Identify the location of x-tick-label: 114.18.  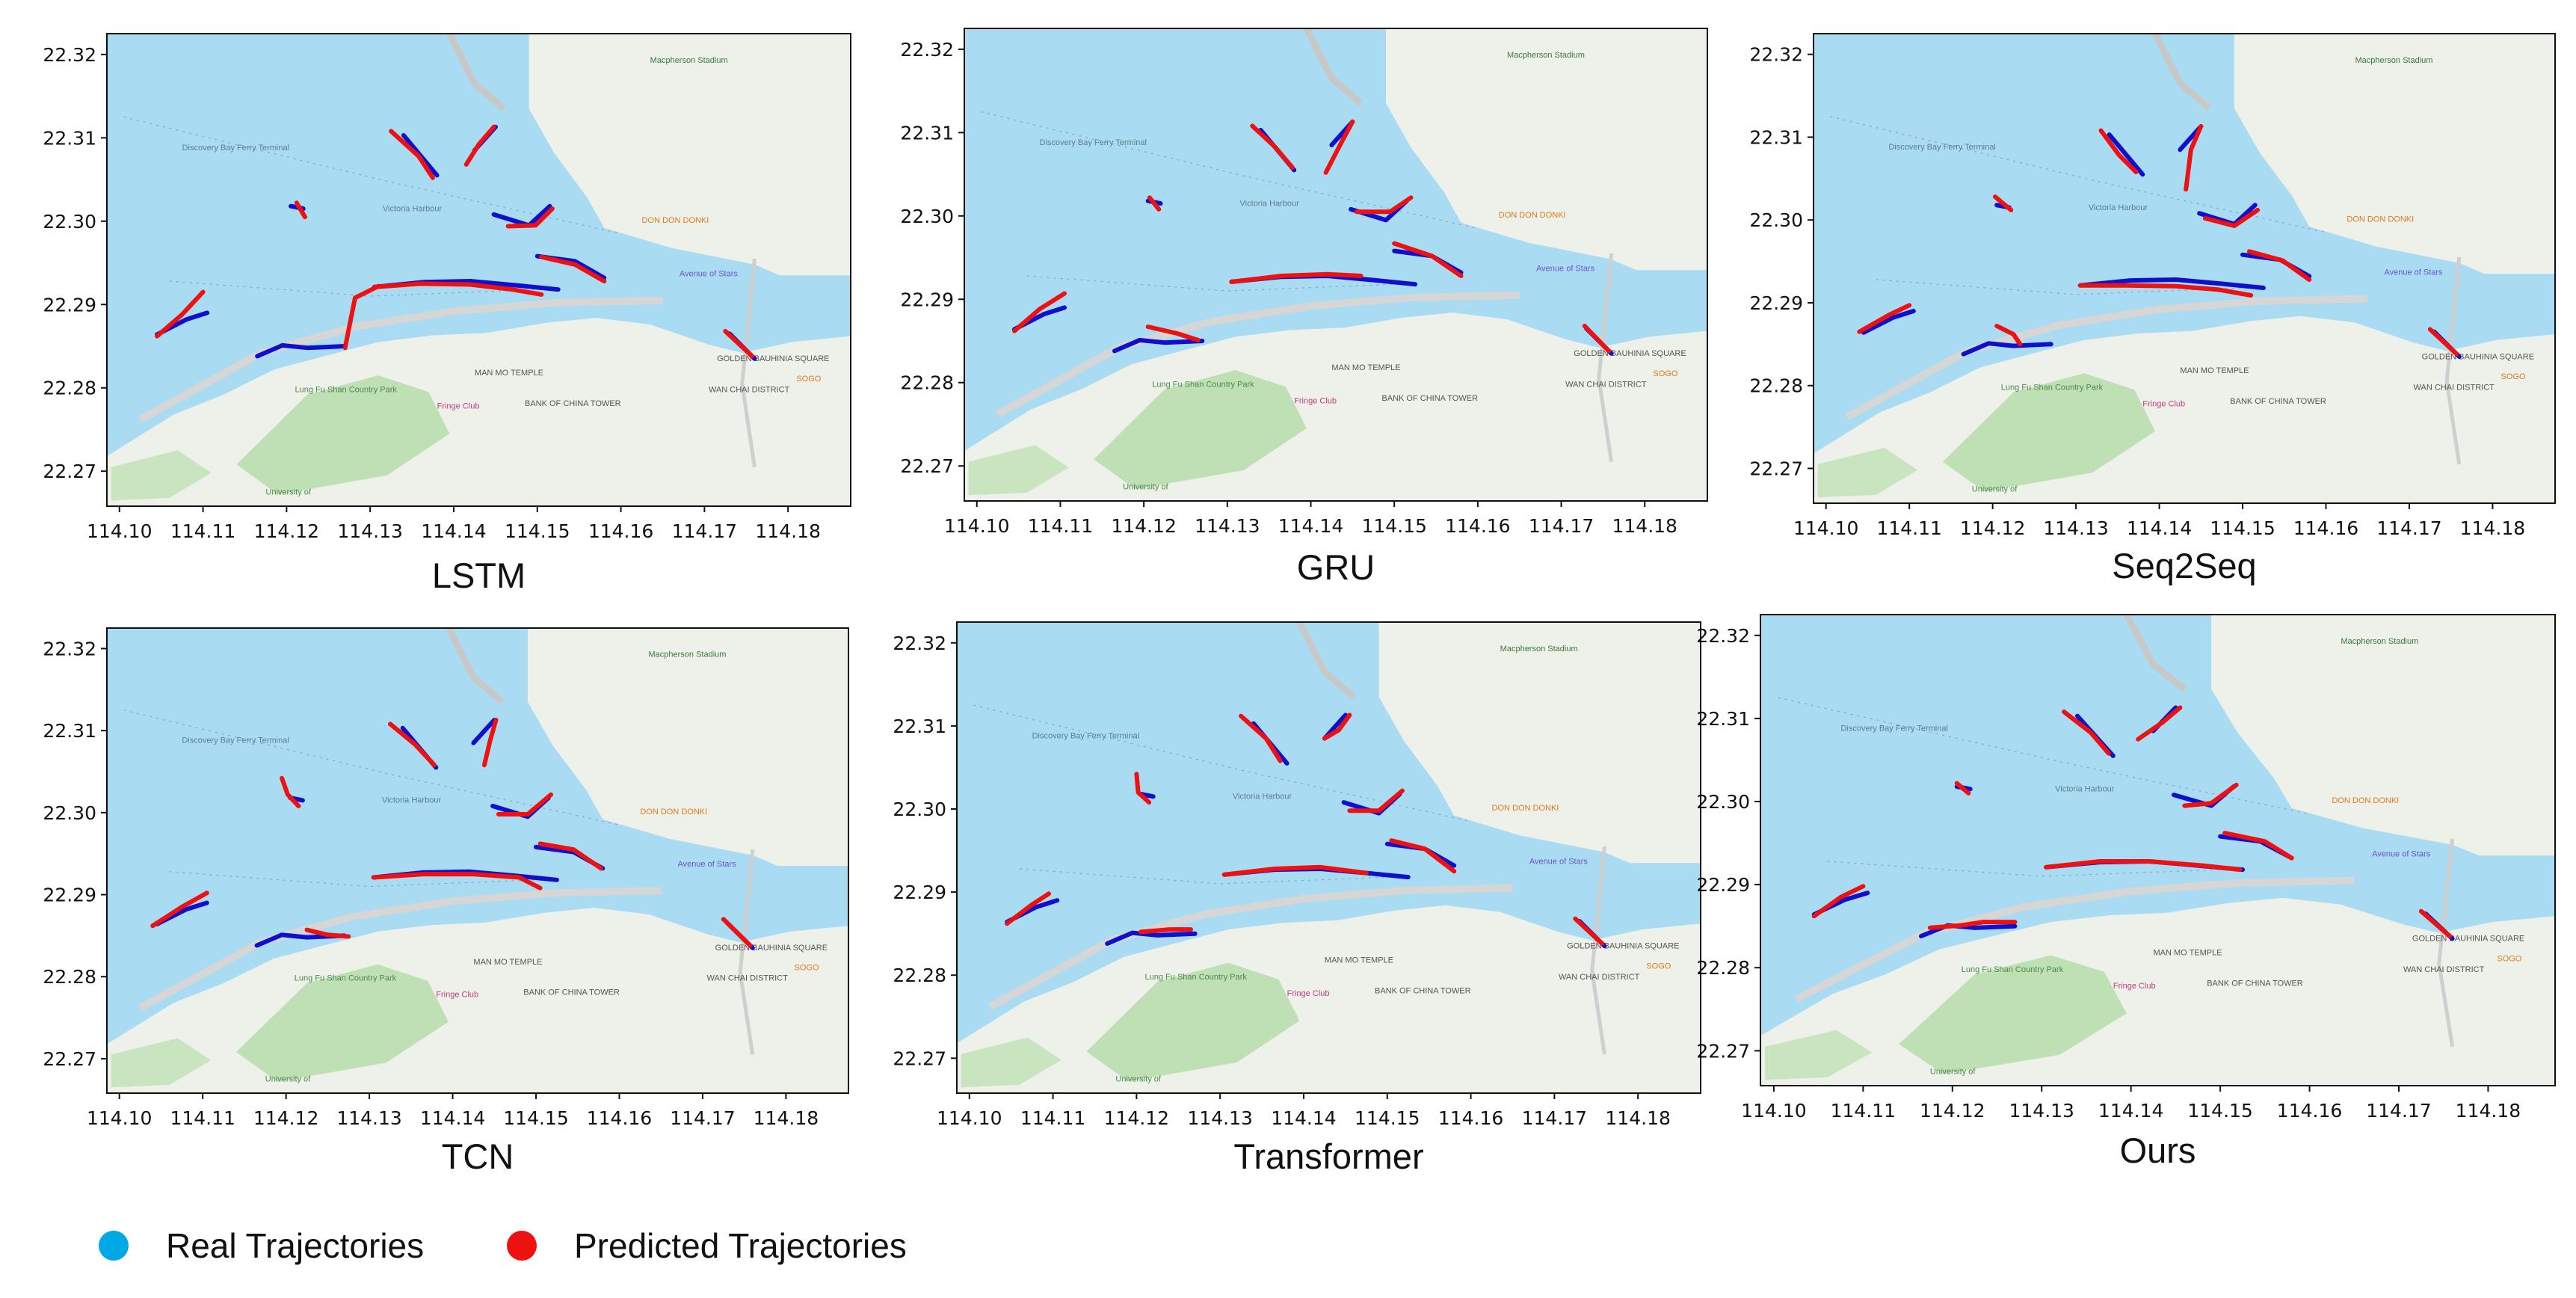
(2488, 1111).